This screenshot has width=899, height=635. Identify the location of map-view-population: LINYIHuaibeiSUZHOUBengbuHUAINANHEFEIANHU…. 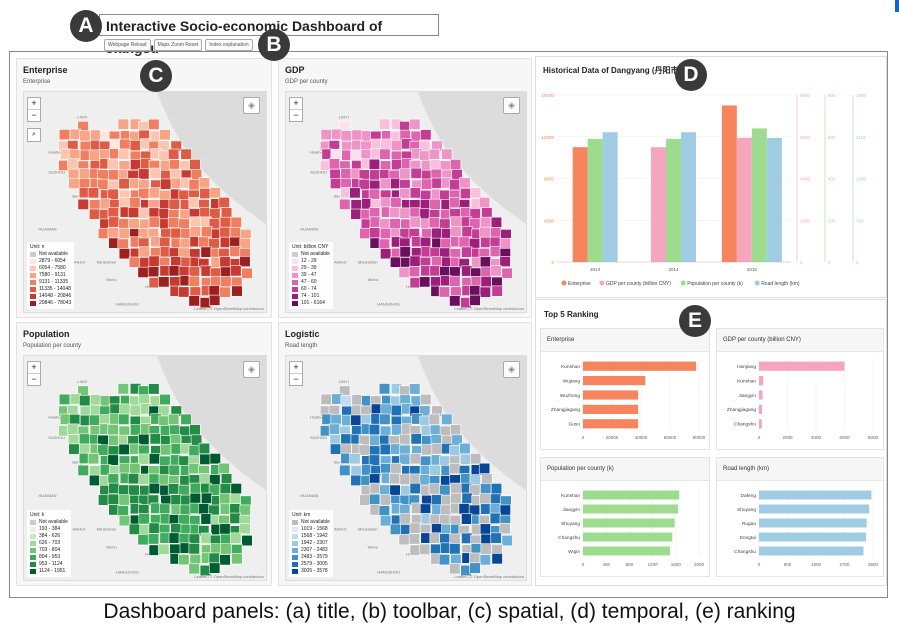
(145, 468).